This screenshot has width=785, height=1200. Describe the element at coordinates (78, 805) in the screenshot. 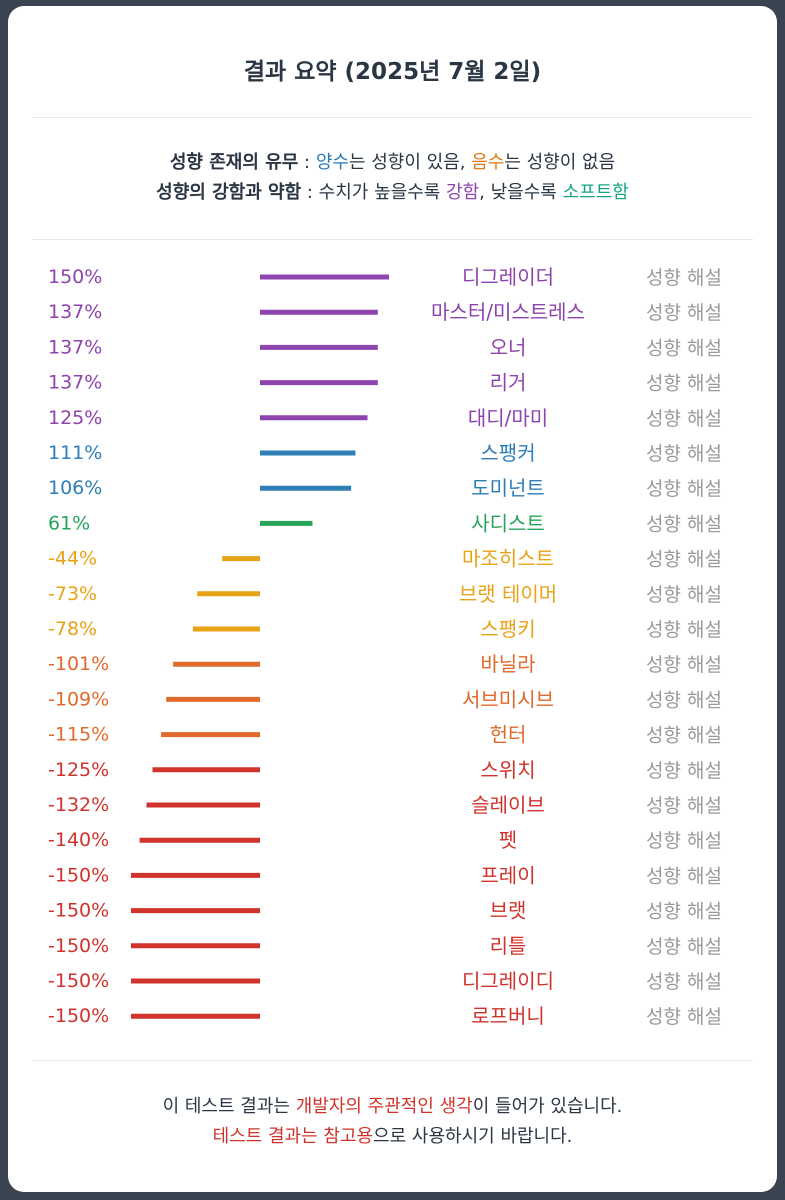

I see `value-label: -132%` at that location.